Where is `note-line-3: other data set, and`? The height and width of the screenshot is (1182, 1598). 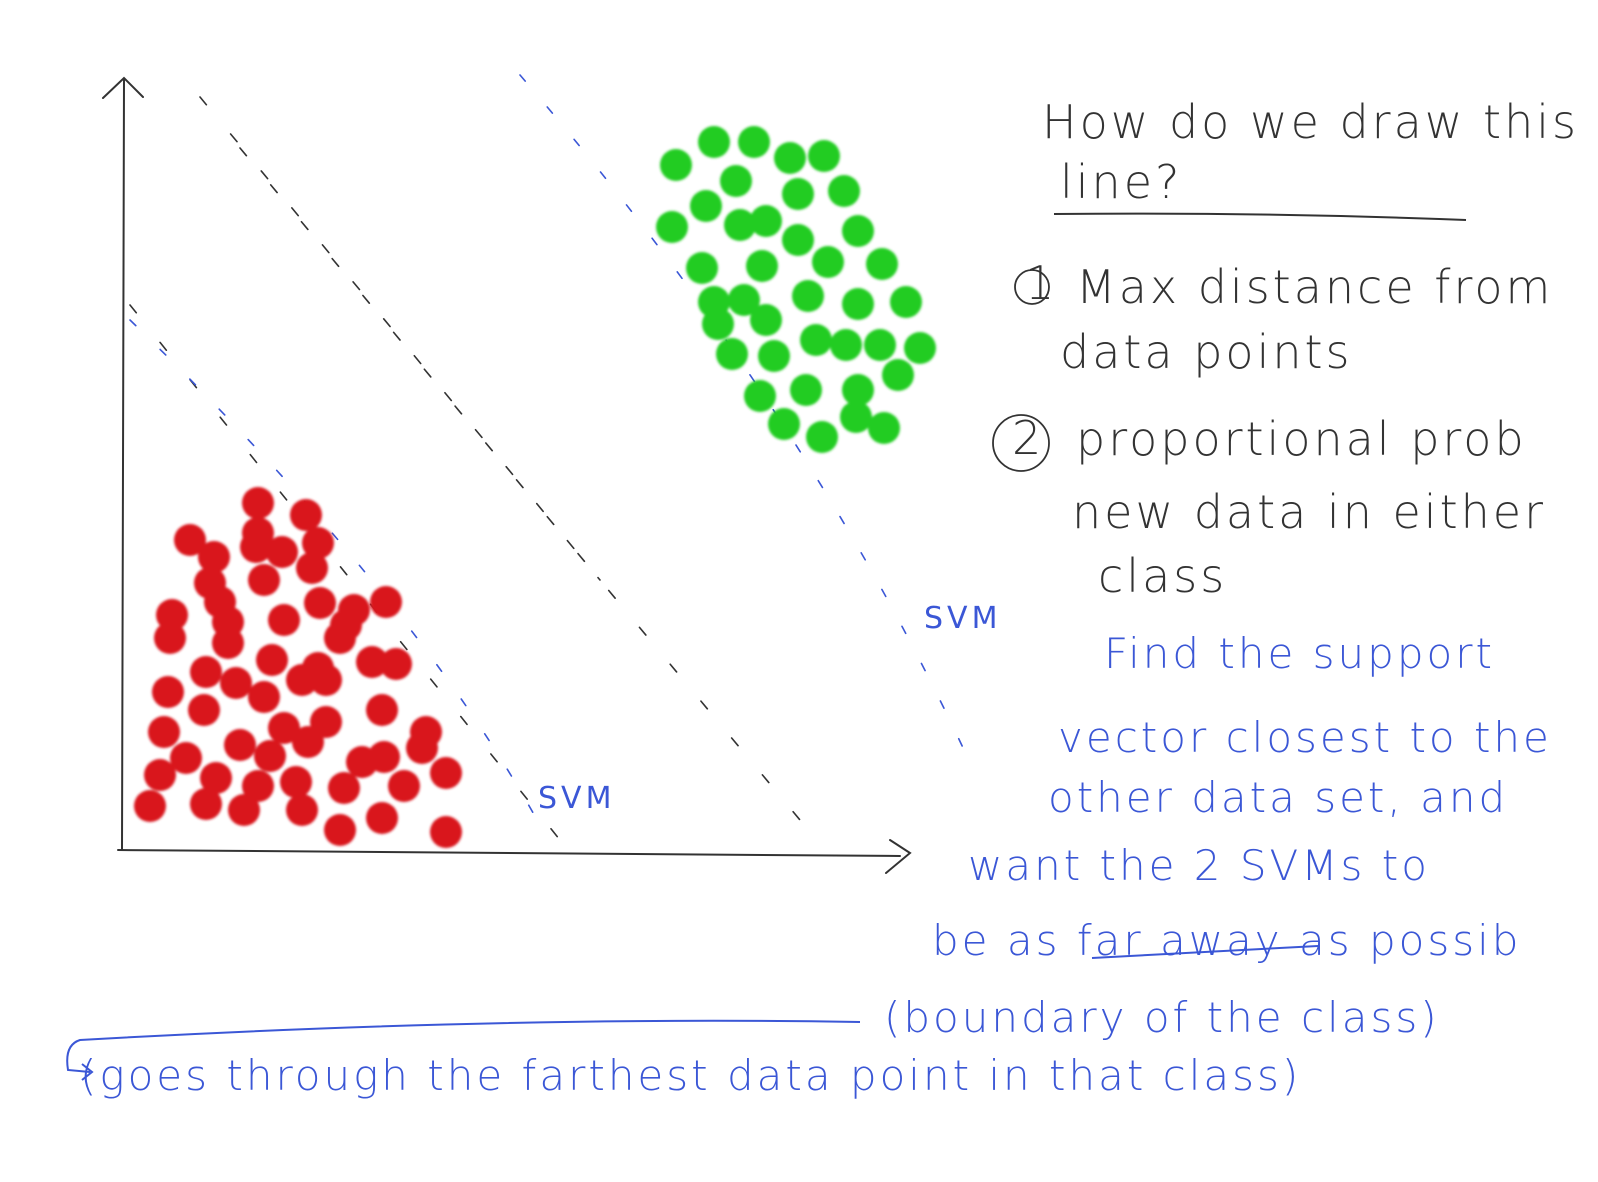 note-line-3: other data set, and is located at coordinates (1278, 797).